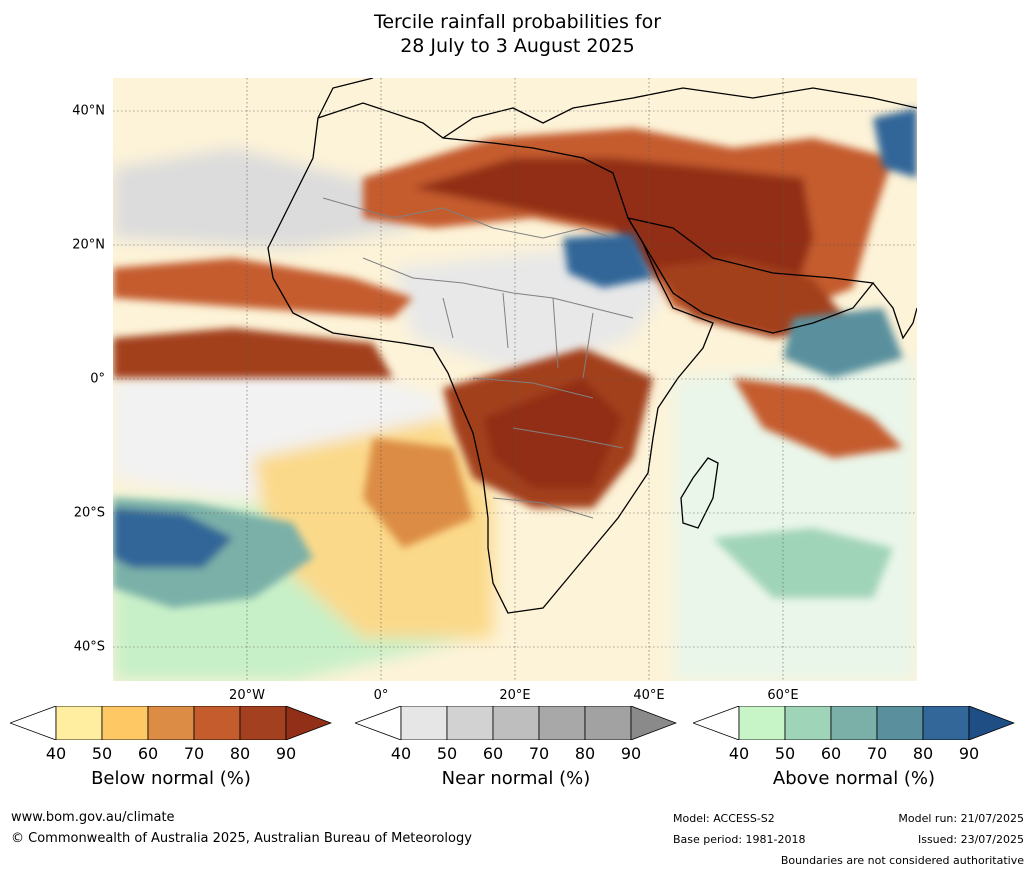  What do you see at coordinates (88, 245) in the screenshot?
I see `lat-label-20n: 20°N` at bounding box center [88, 245].